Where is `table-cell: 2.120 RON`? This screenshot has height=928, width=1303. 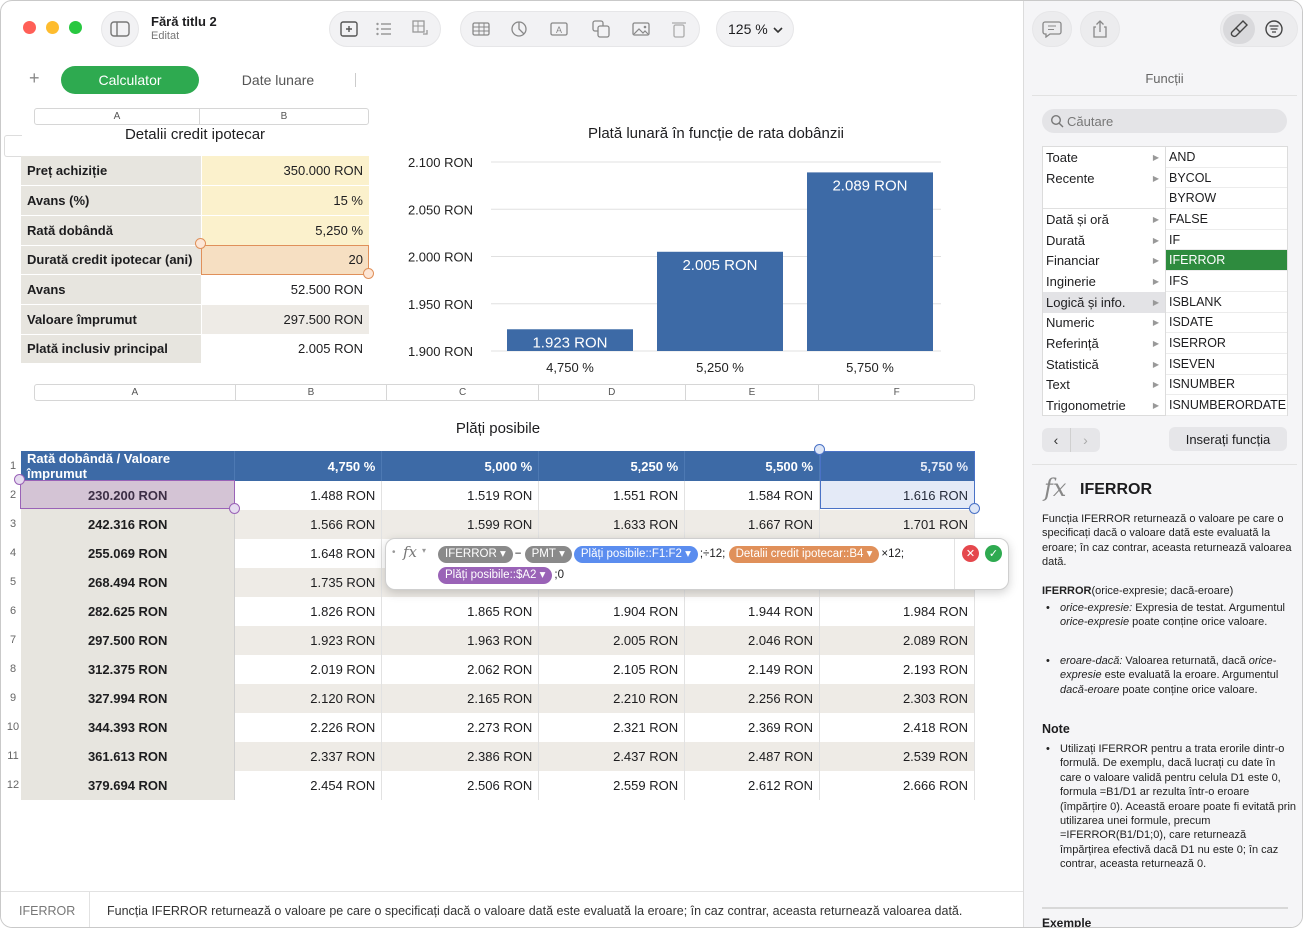 table-cell: 2.120 RON is located at coordinates (308, 698).